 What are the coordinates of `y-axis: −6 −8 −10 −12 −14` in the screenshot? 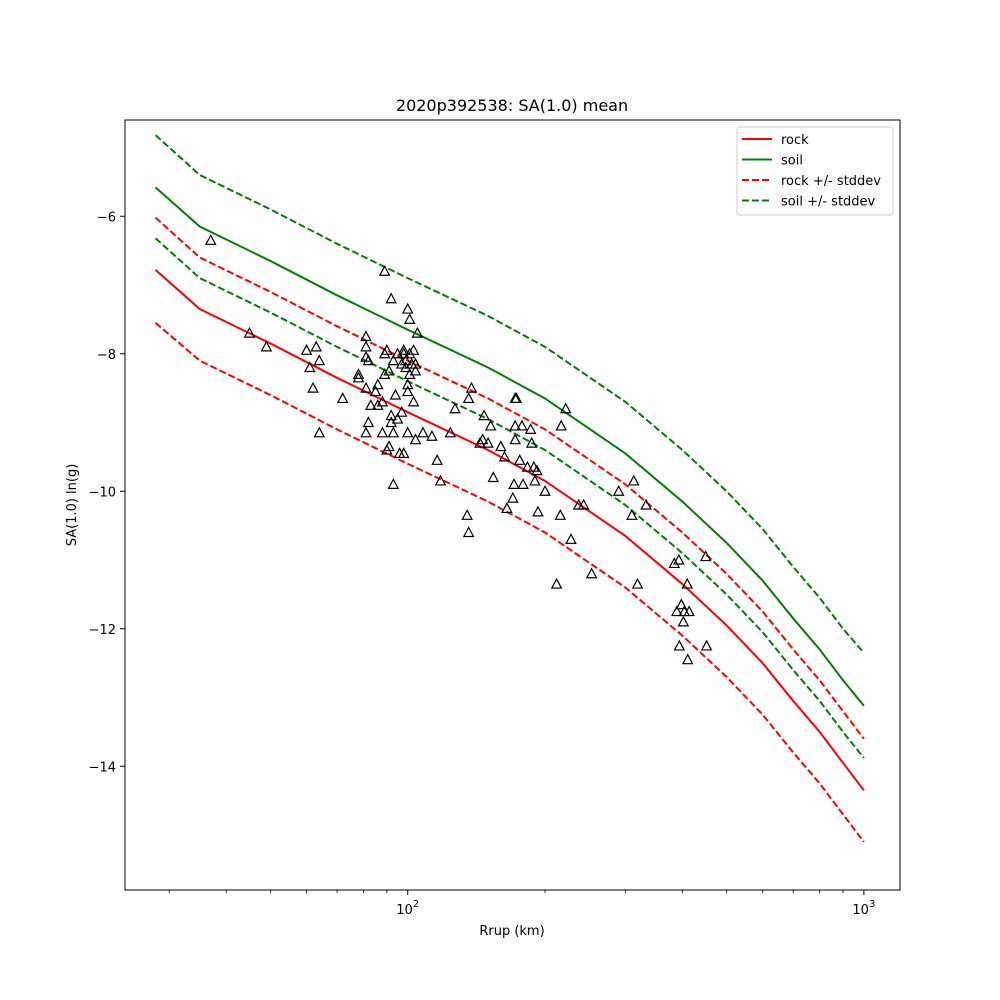 It's located at (107, 492).